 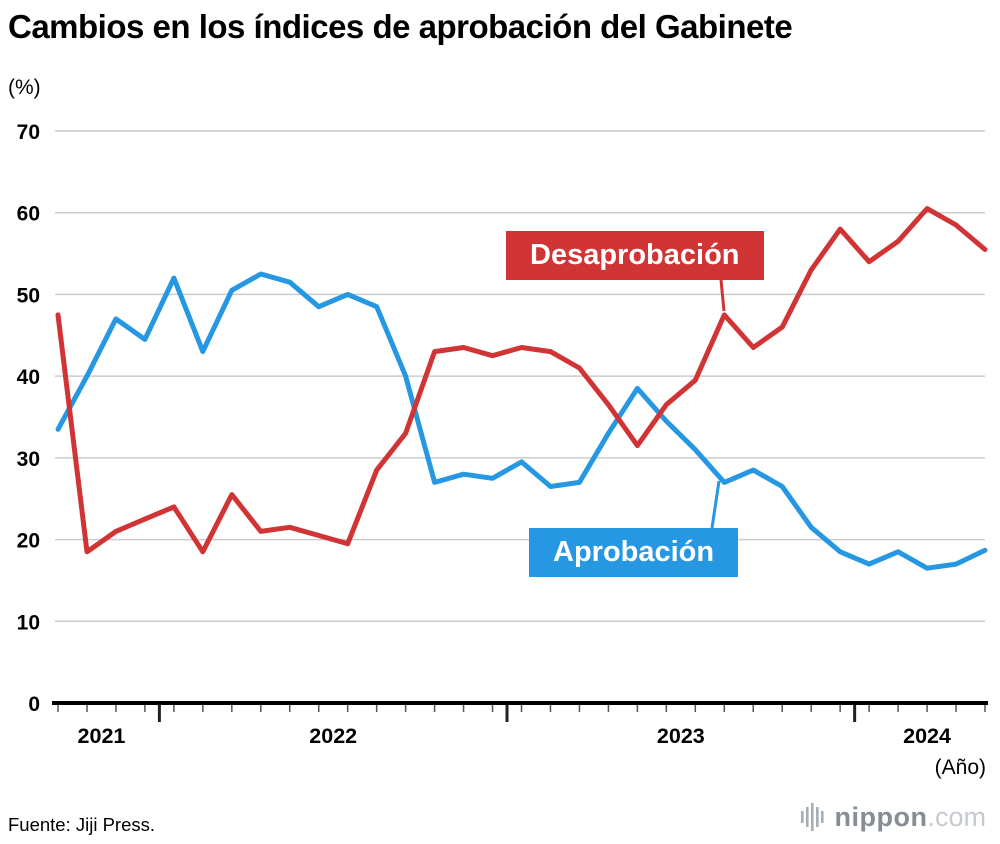 What do you see at coordinates (812, 817) in the screenshot?
I see `nippon-bars-icon` at bounding box center [812, 817].